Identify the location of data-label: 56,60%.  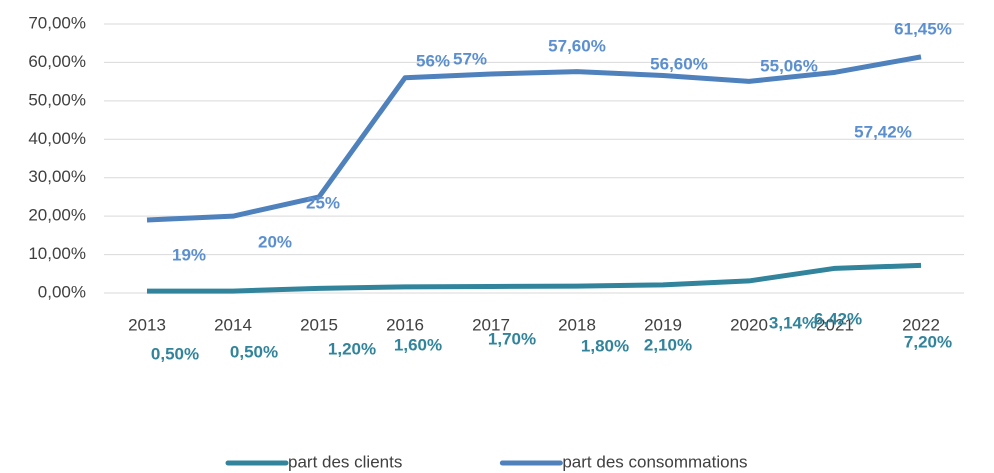
(679, 63).